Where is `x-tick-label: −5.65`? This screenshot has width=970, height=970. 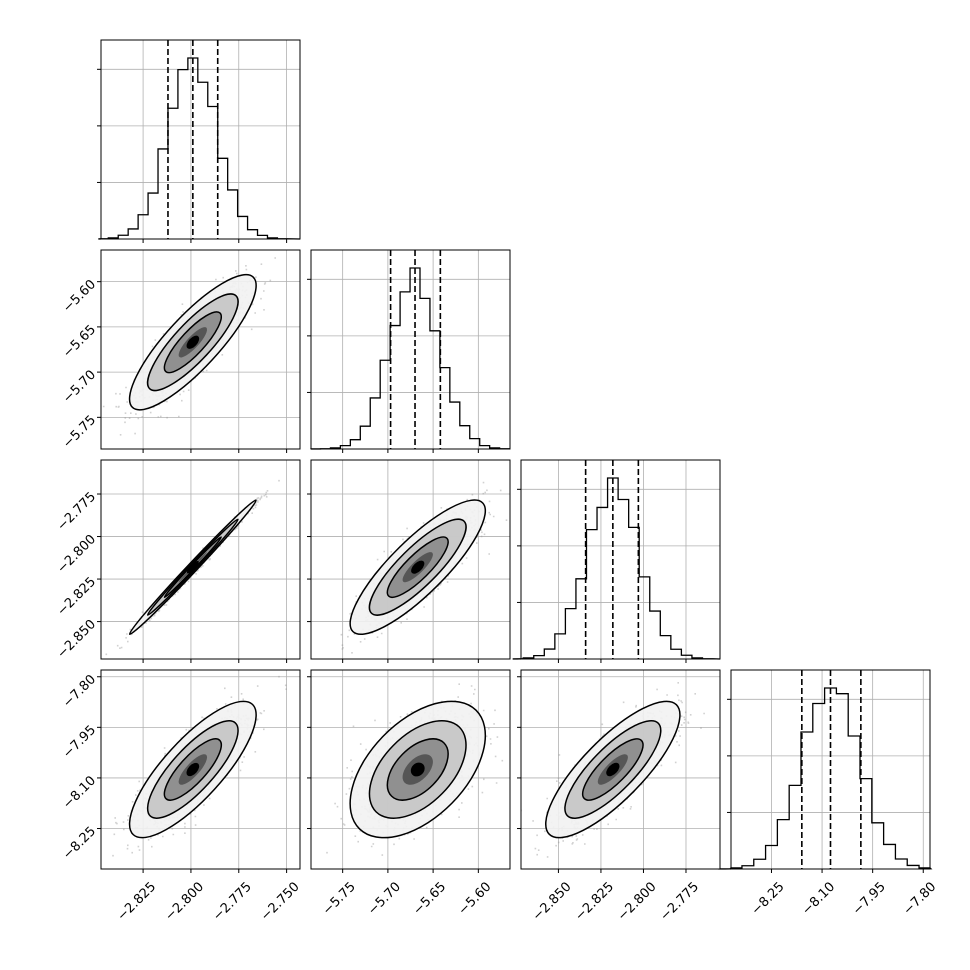 x-tick-label: −5.65 is located at coordinates (429, 898).